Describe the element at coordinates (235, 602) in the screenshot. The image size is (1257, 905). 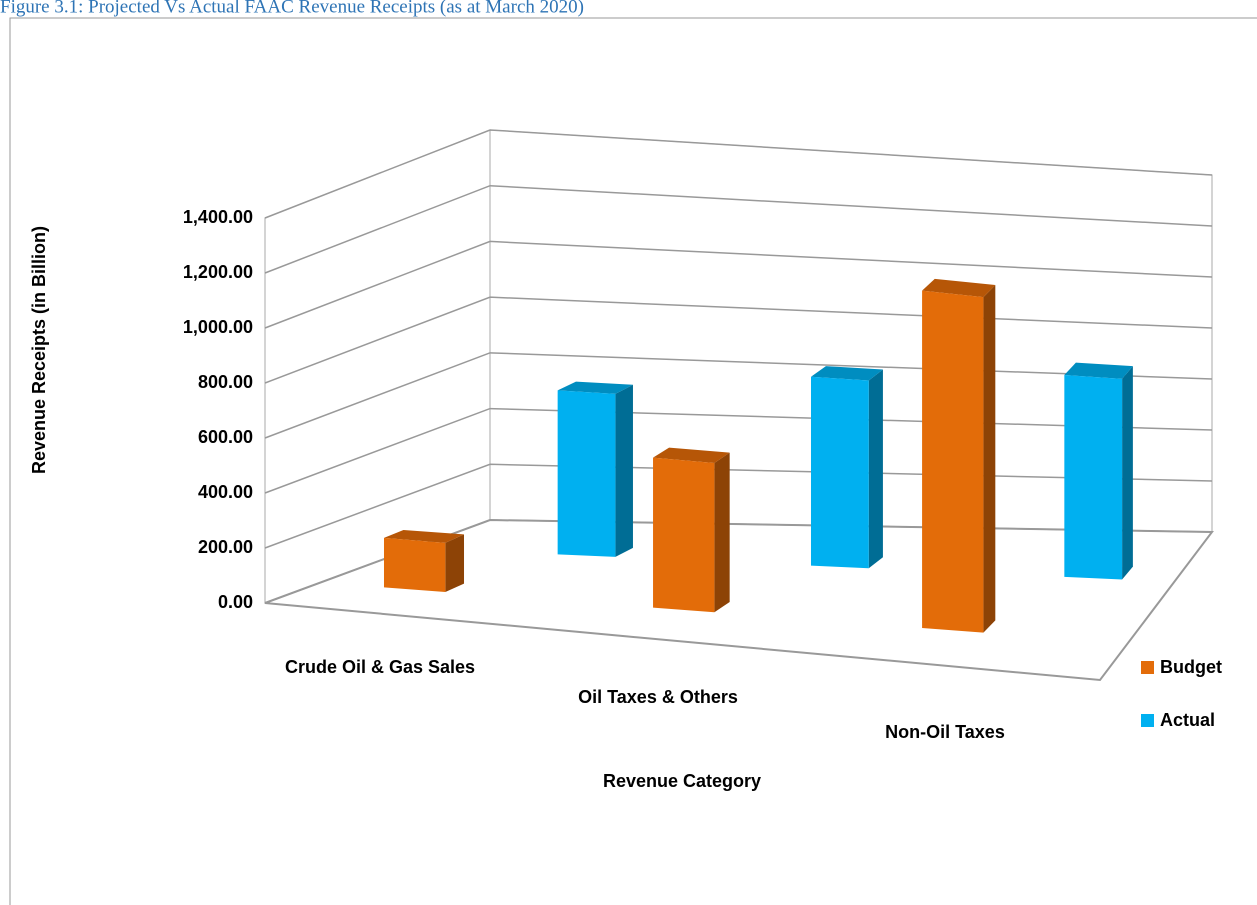
I see `y-tick-label: 0.00` at that location.